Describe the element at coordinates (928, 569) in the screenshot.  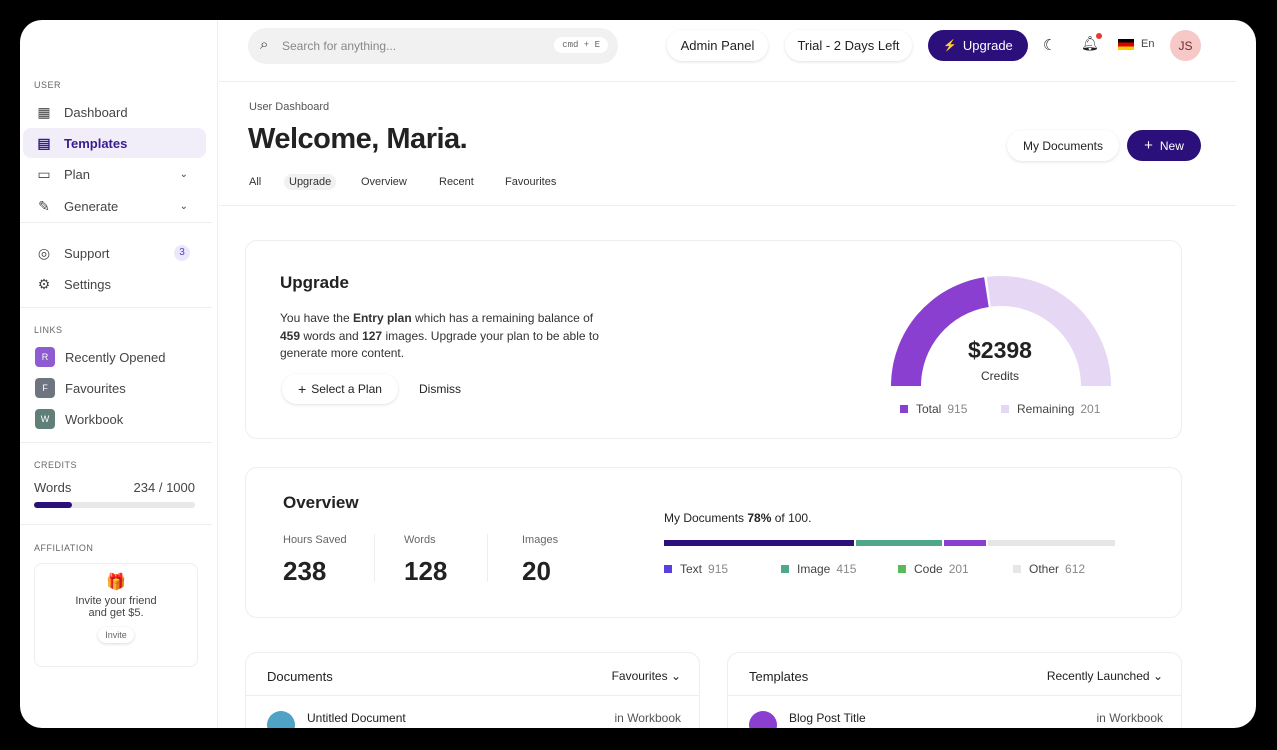
I see `label: Code` at that location.